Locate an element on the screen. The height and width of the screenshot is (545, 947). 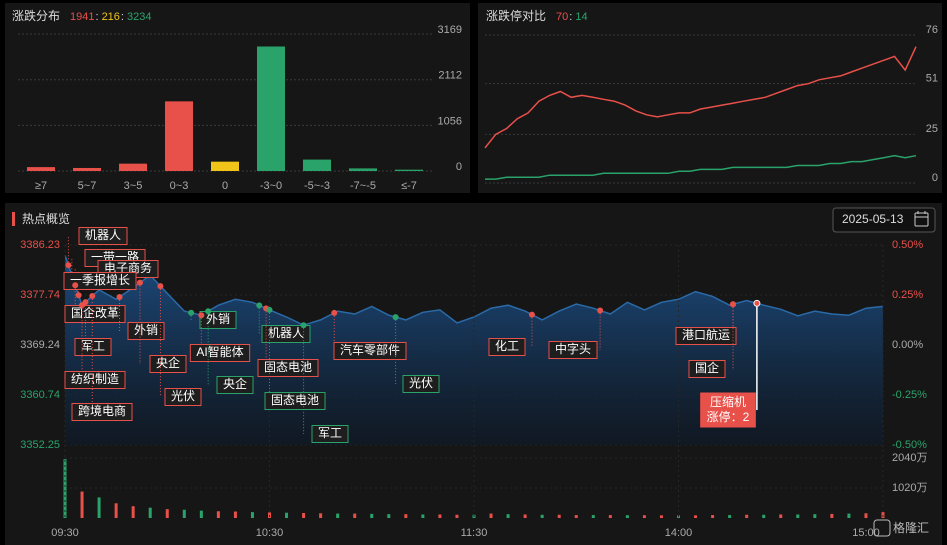
annotation: 汽车零部件 is located at coordinates (370, 351).